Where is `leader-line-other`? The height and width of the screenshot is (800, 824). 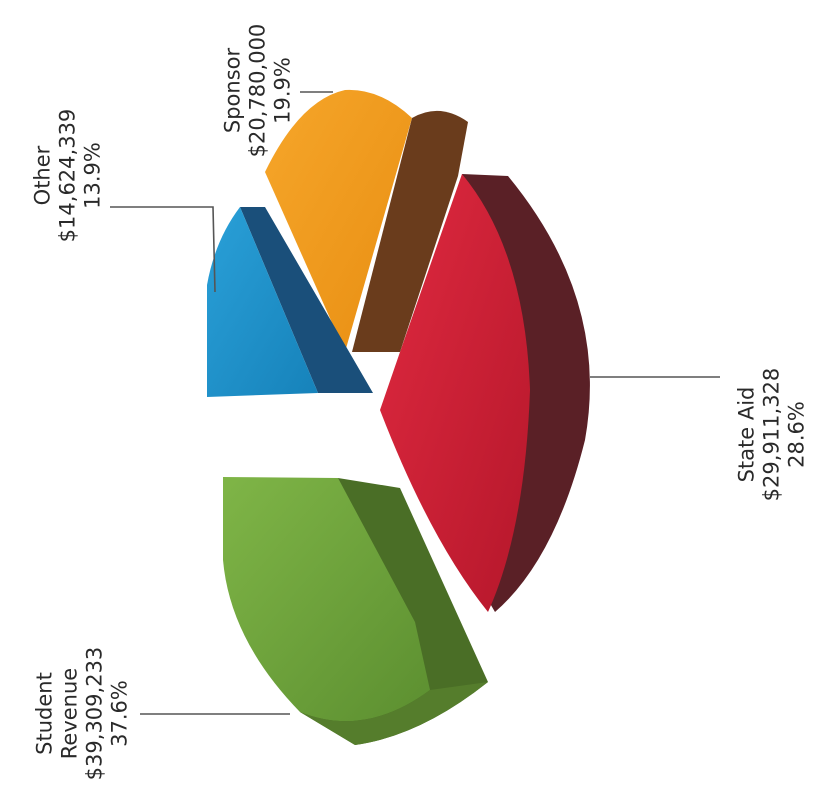 leader-line-other is located at coordinates (163, 249).